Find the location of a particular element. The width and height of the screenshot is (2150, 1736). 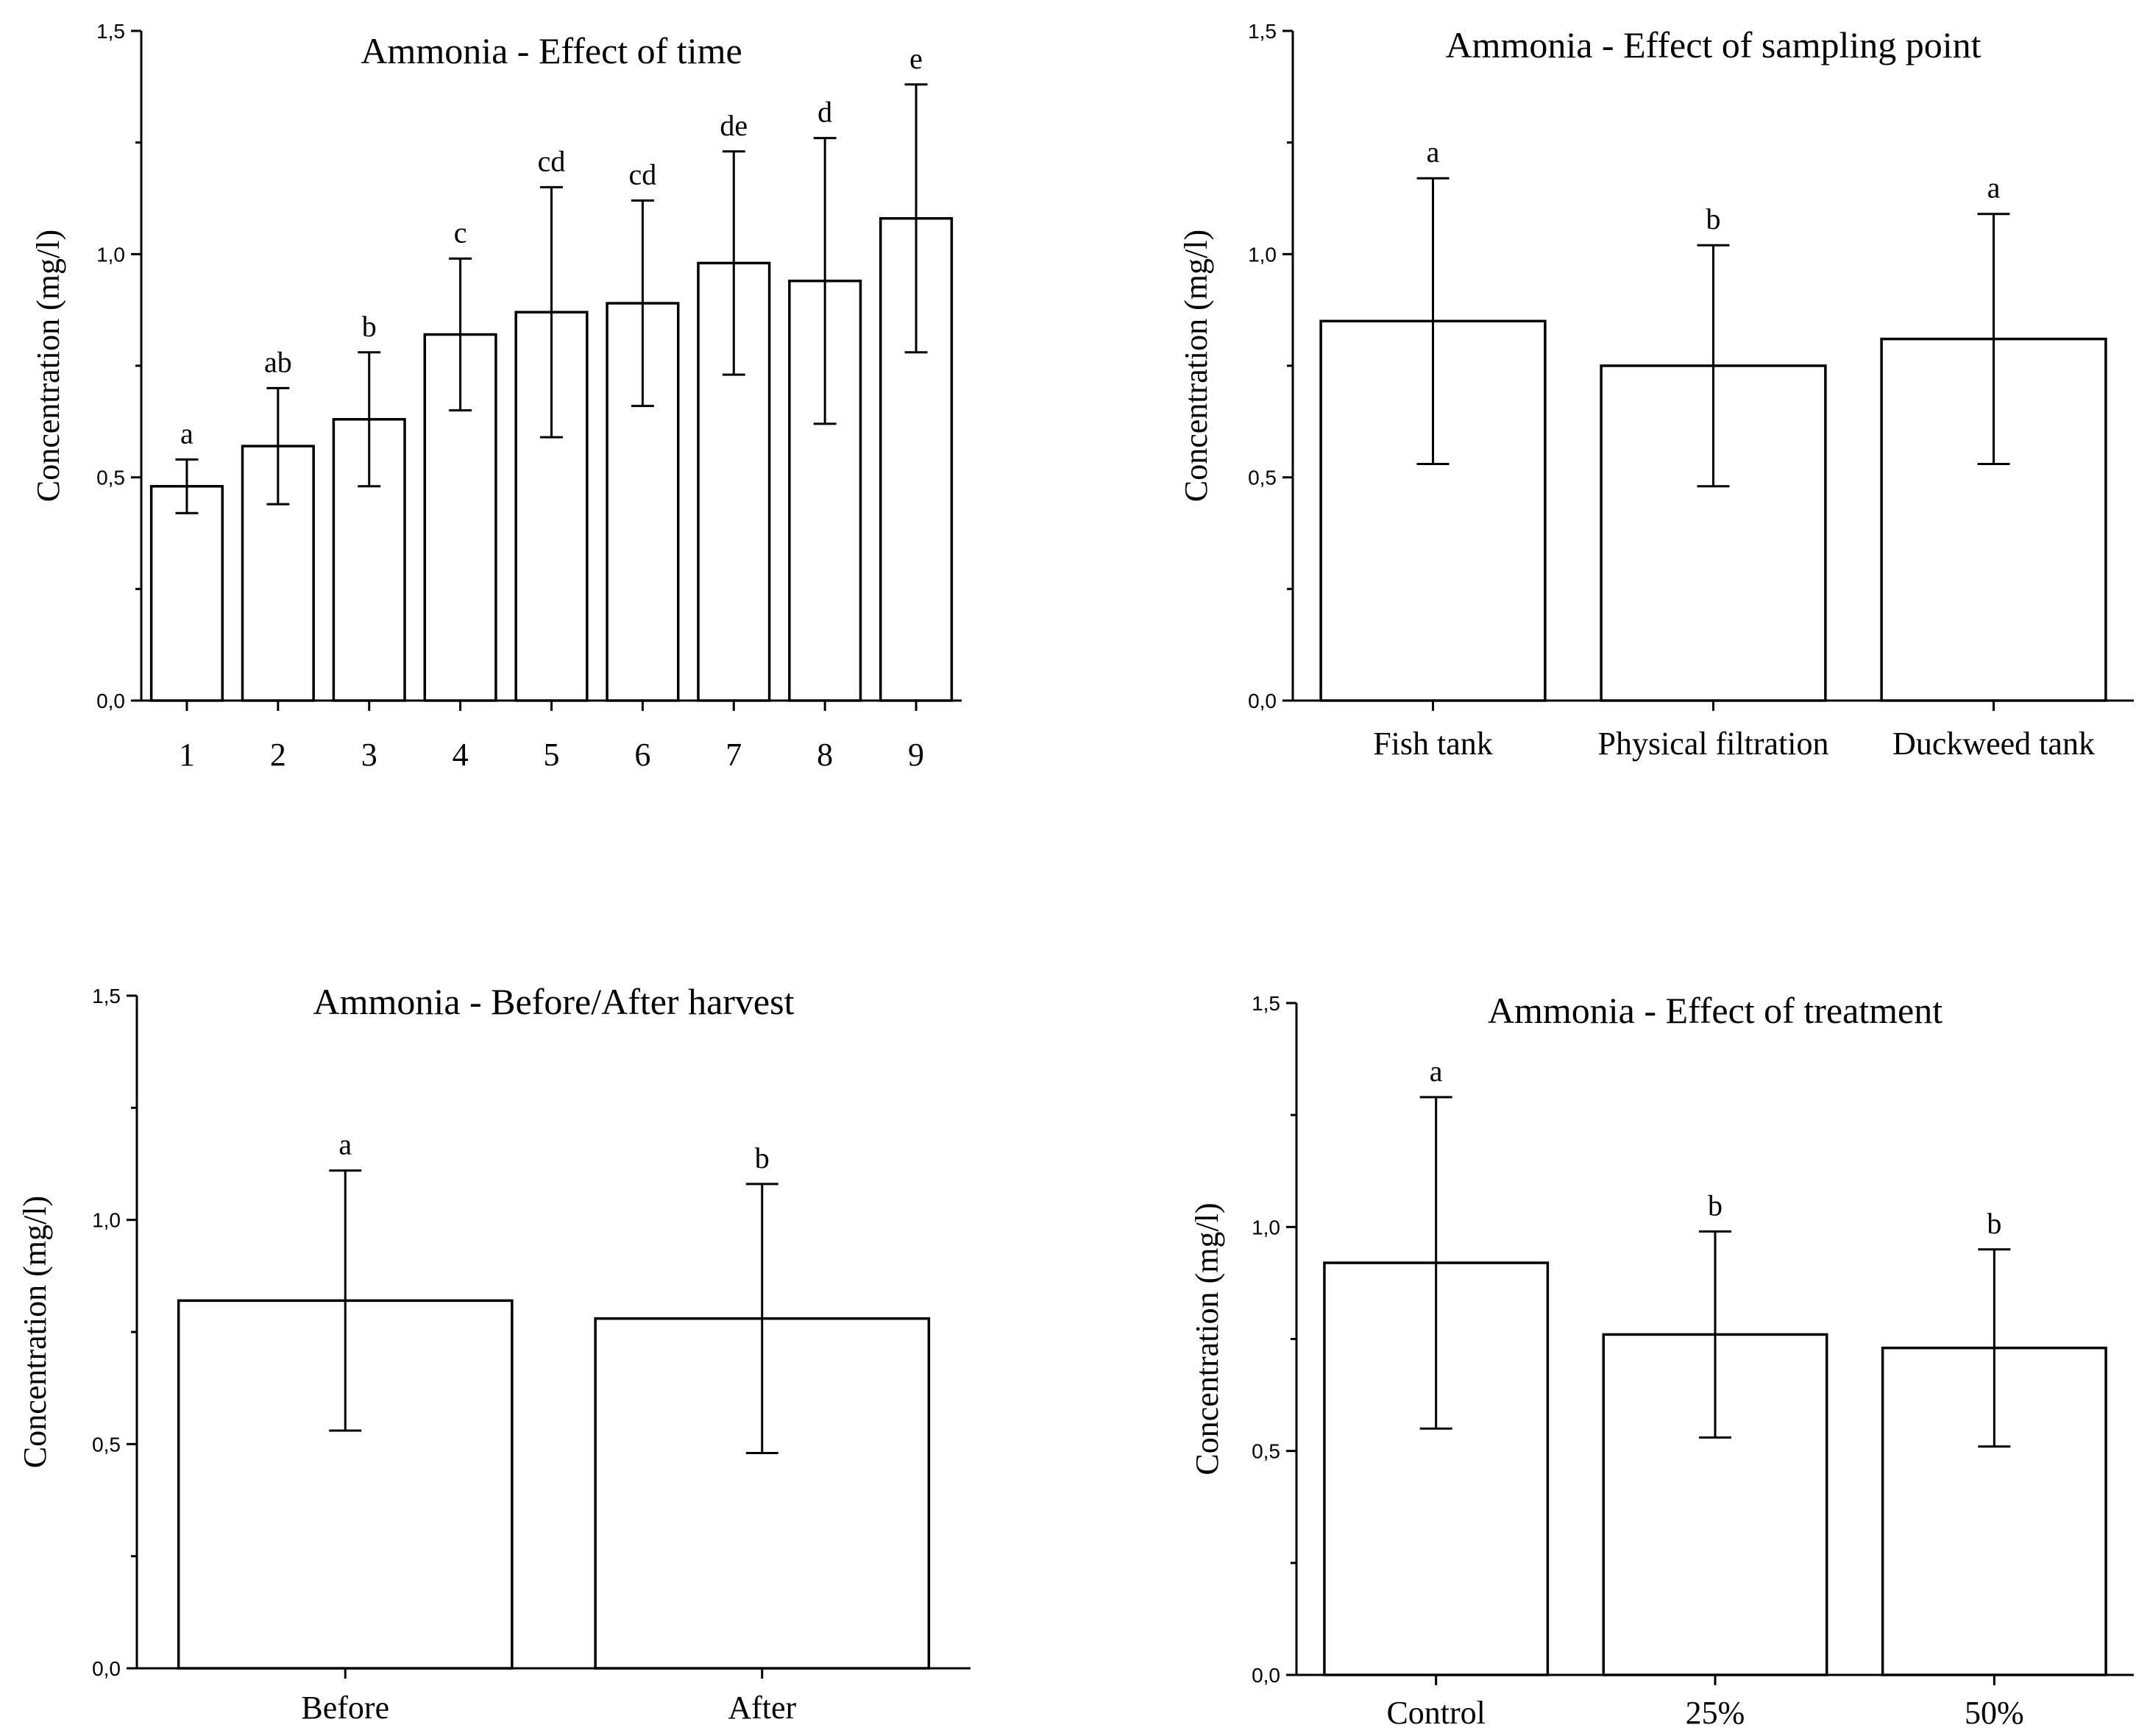

chart-title: Ammonia - Effect of time is located at coordinates (551, 50).